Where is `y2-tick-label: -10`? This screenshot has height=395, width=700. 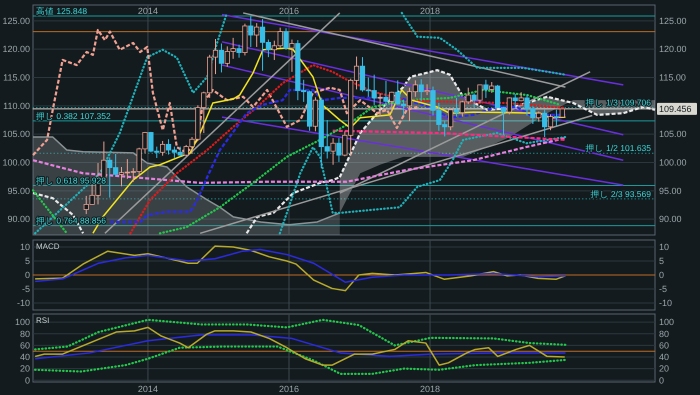 y2-tick-label: -10 is located at coordinates (665, 303).